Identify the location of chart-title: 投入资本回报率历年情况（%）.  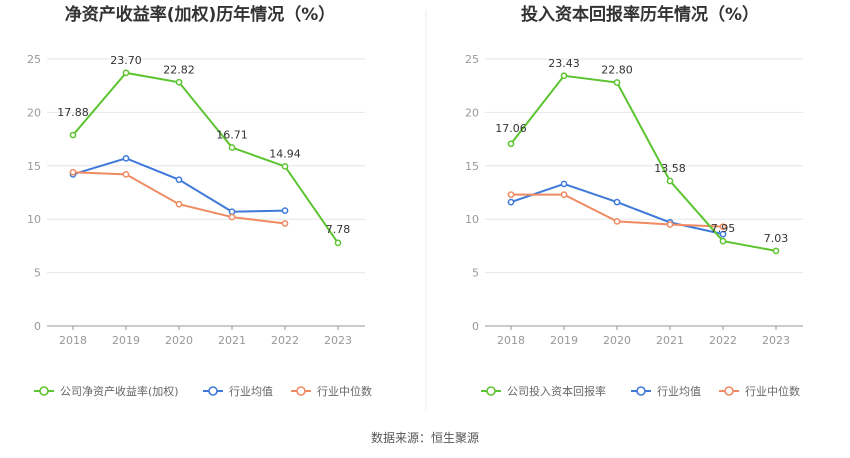
(640, 14).